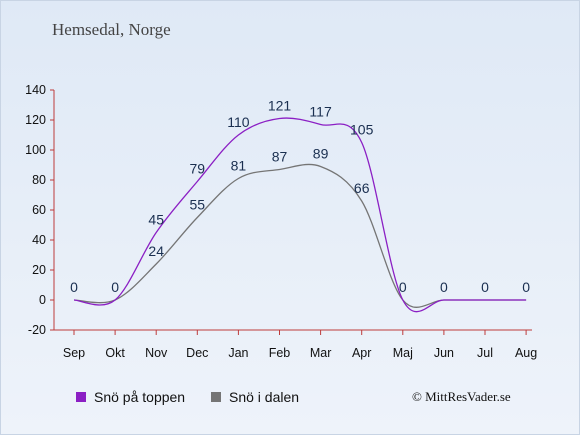 Image resolution: width=580 pixels, height=435 pixels. What do you see at coordinates (140, 397) in the screenshot?
I see `legend-label-top: Snö på toppen` at bounding box center [140, 397].